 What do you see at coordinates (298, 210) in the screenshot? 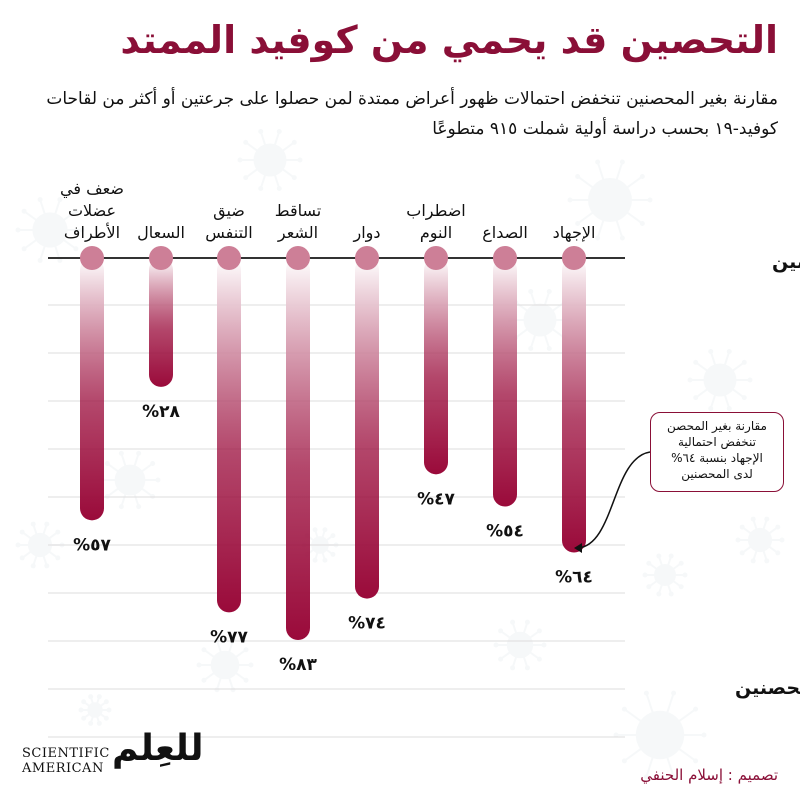
I see `category-label: تساقط` at bounding box center [298, 210].